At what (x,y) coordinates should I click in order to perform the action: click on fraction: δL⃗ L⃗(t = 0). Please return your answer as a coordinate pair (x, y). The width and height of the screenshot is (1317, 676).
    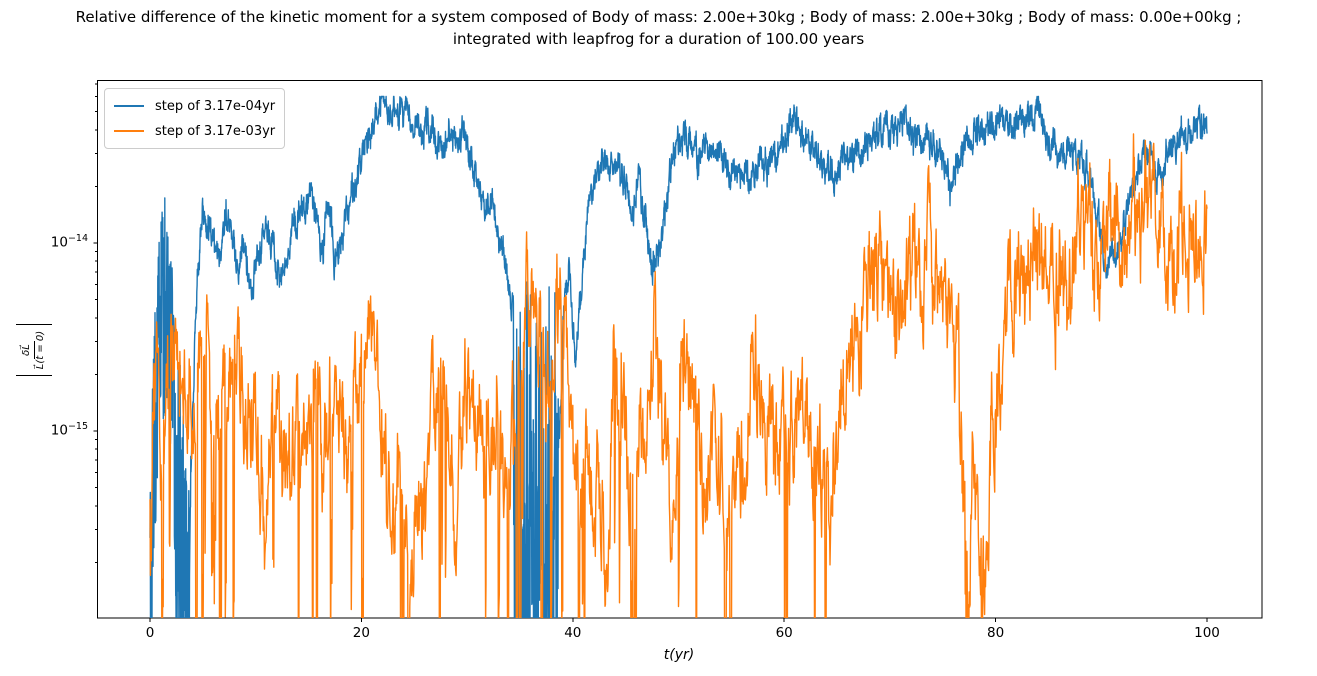
    Looking at the image, I should click on (34, 350).